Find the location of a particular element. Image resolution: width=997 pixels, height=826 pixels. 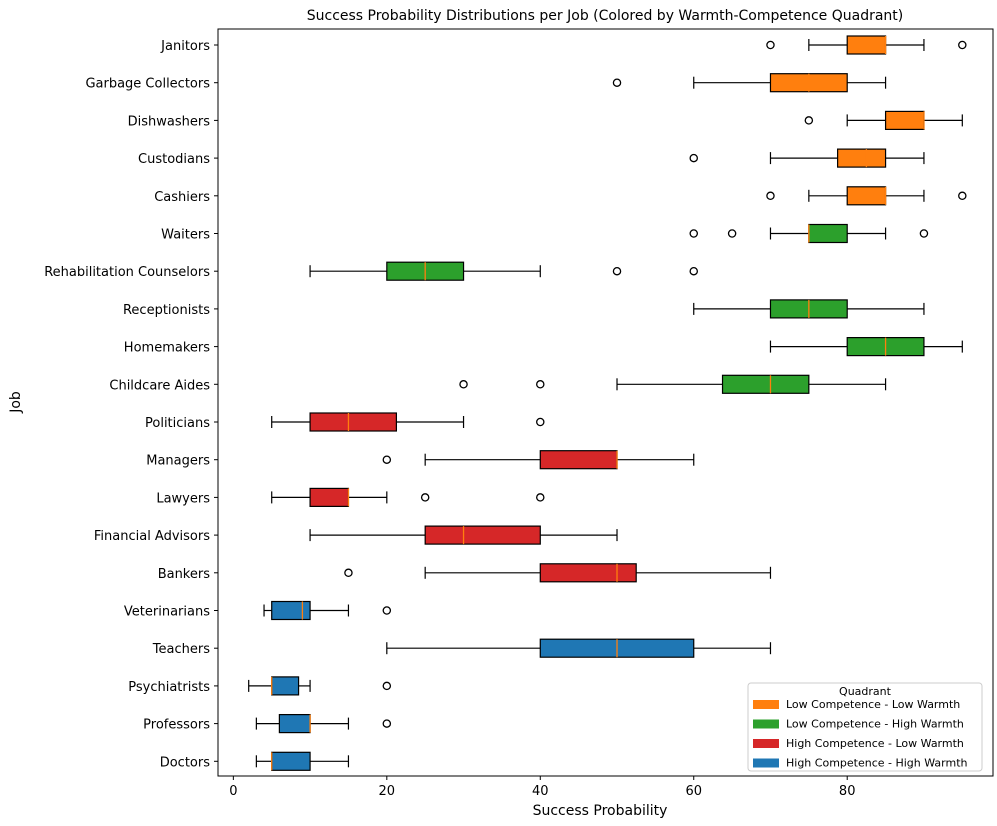

box-group-doctors is located at coordinates (302, 761).